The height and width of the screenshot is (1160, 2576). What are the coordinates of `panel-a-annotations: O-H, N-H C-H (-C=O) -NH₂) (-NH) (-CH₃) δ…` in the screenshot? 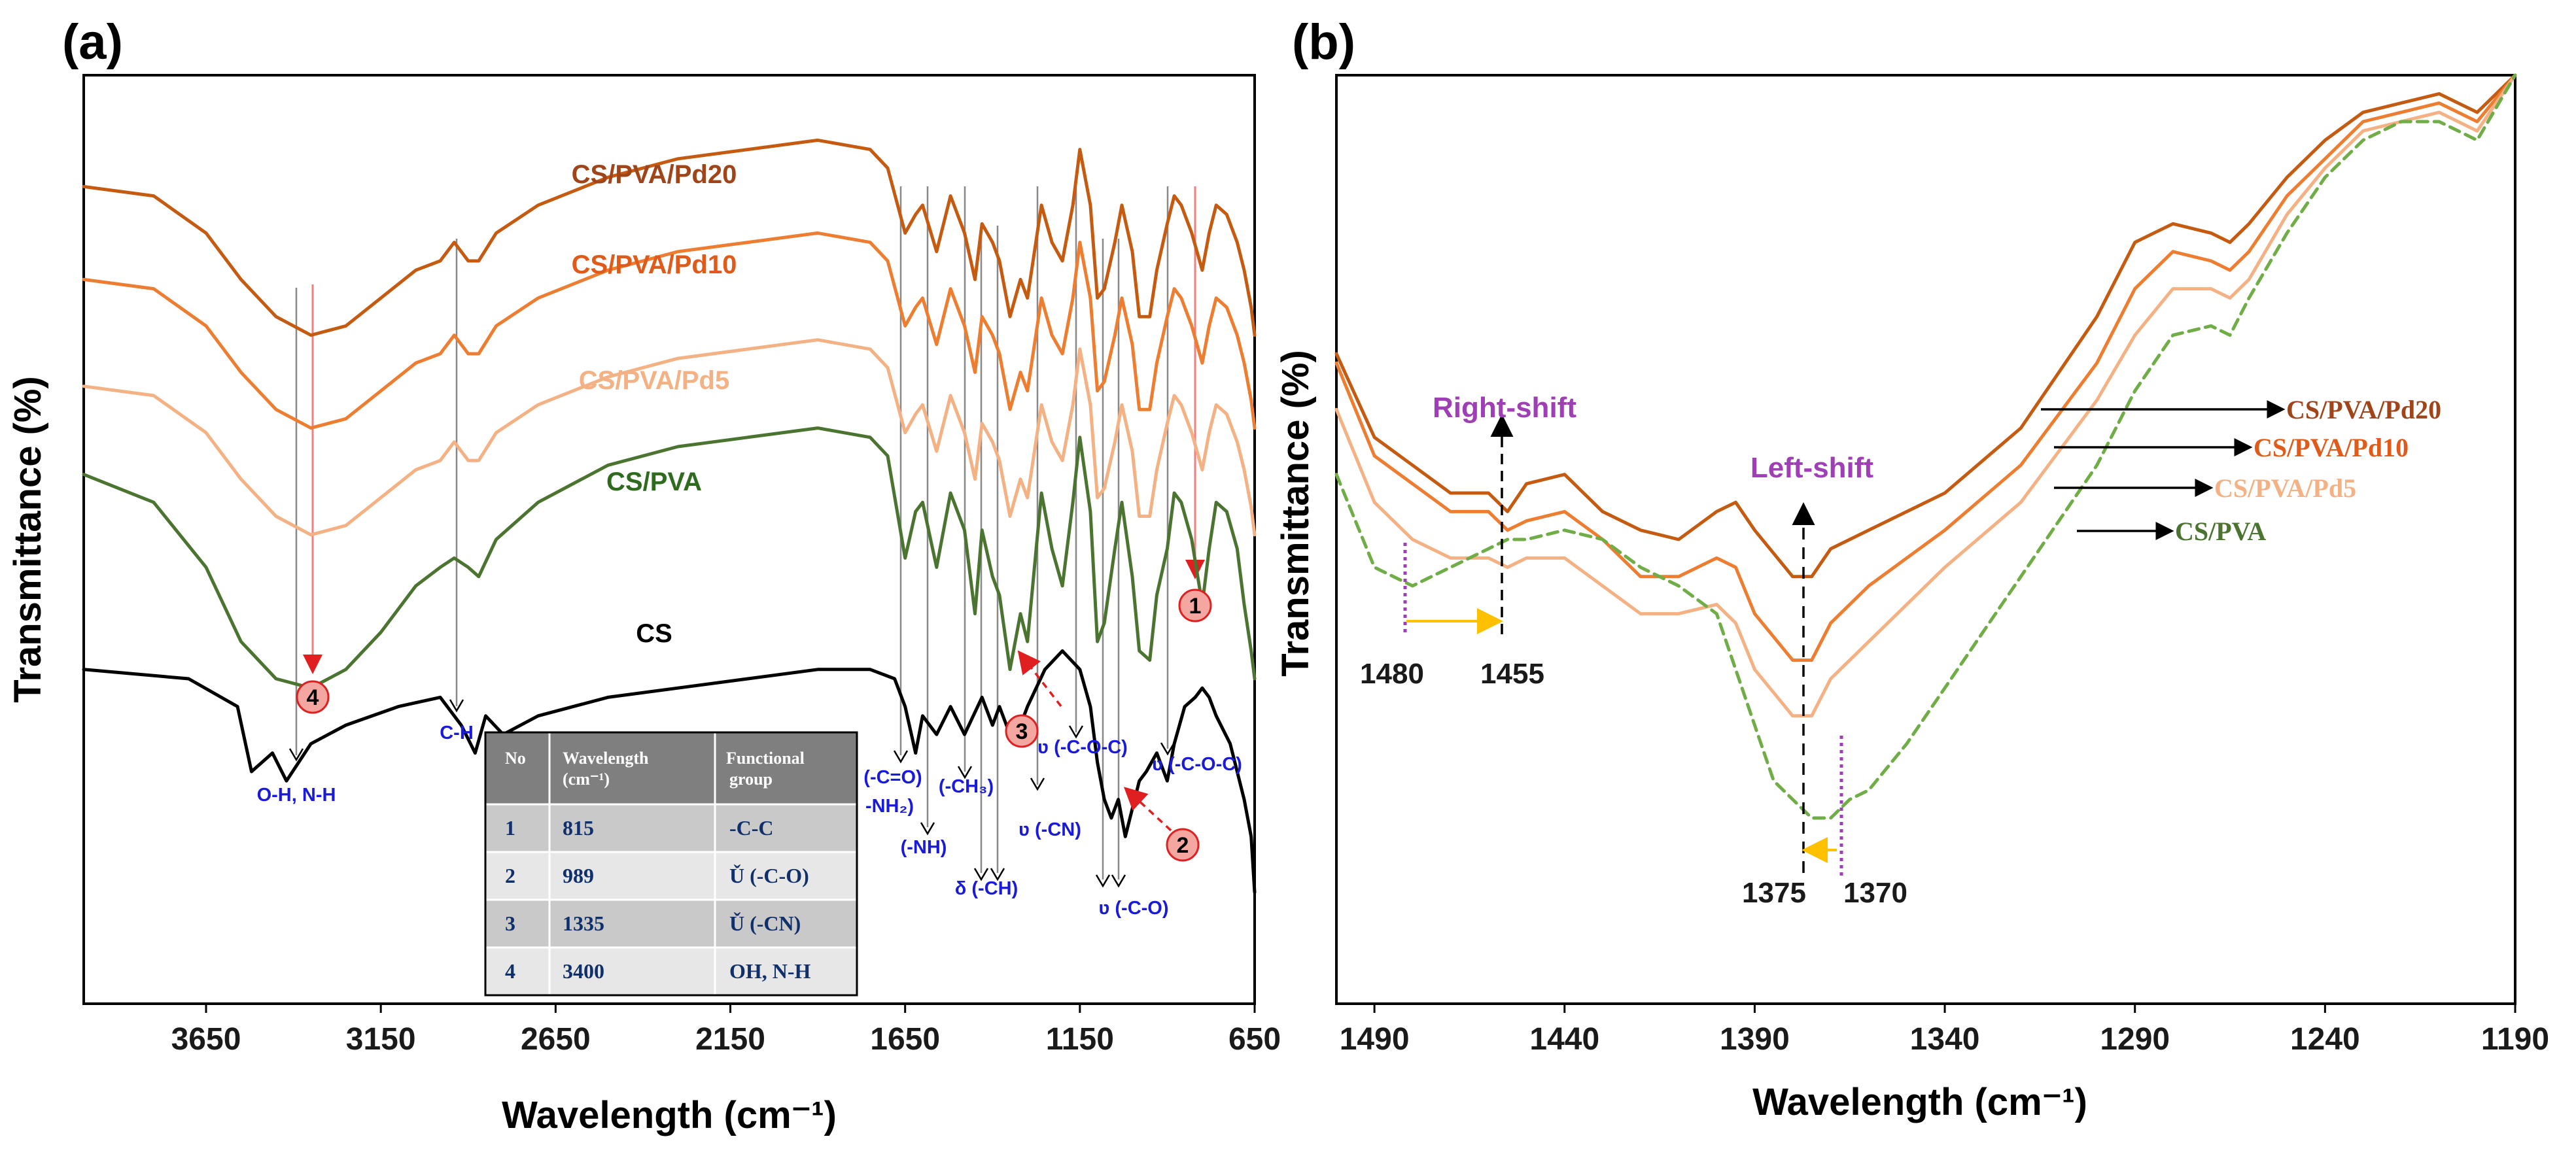 It's located at (750, 821).